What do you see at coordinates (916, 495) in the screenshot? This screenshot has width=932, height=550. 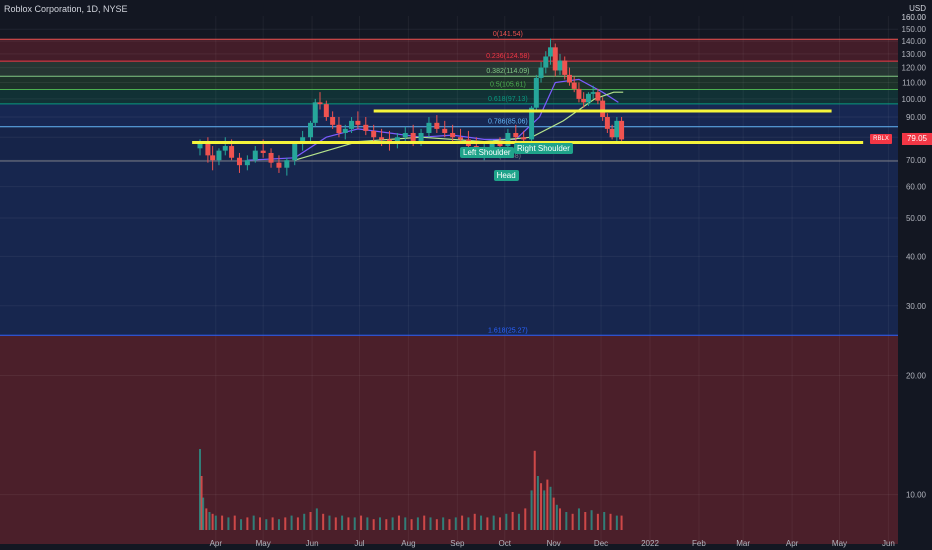 I see `y-tick-label: 10.00` at bounding box center [916, 495].